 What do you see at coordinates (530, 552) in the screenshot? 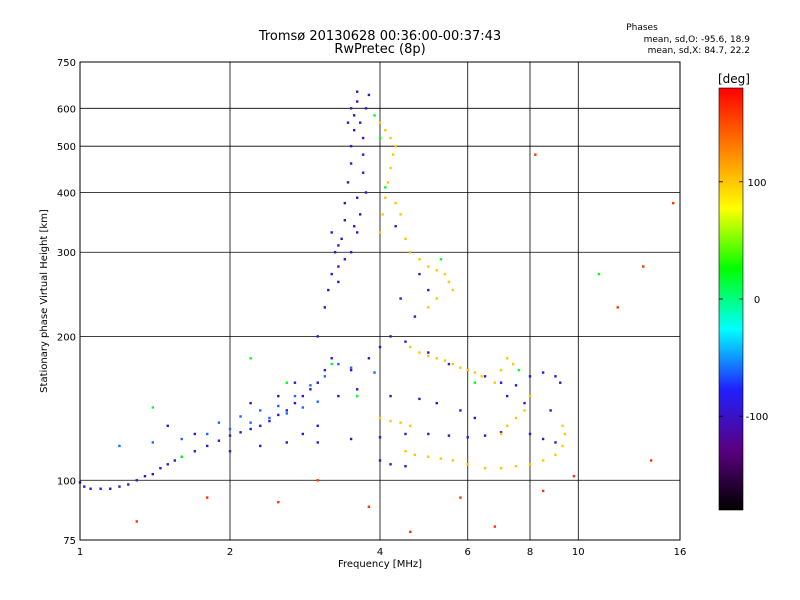
I see `x-tick-label: 8` at bounding box center [530, 552].